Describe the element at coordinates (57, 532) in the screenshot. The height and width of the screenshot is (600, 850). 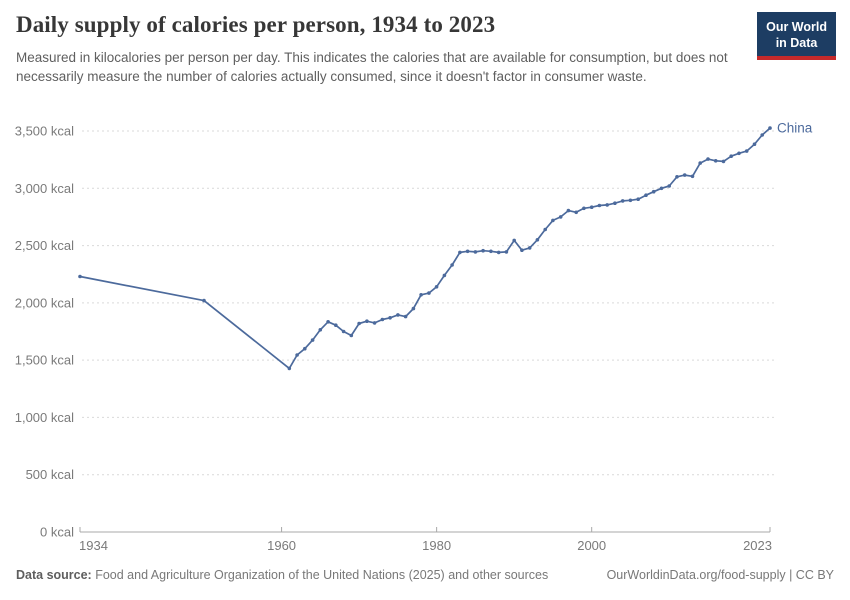
I see `y-tick-label: 0 kcal` at that location.